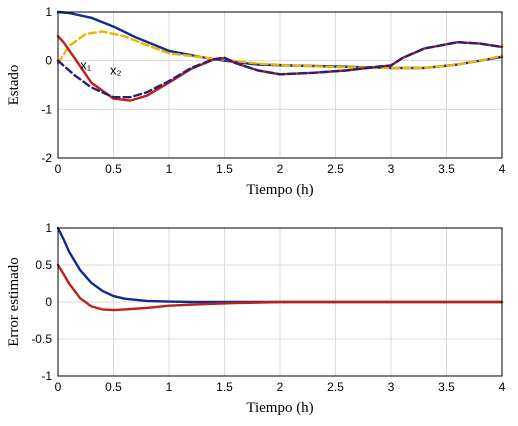  What do you see at coordinates (116, 69) in the screenshot?
I see `annotation-label: x₂` at bounding box center [116, 69].